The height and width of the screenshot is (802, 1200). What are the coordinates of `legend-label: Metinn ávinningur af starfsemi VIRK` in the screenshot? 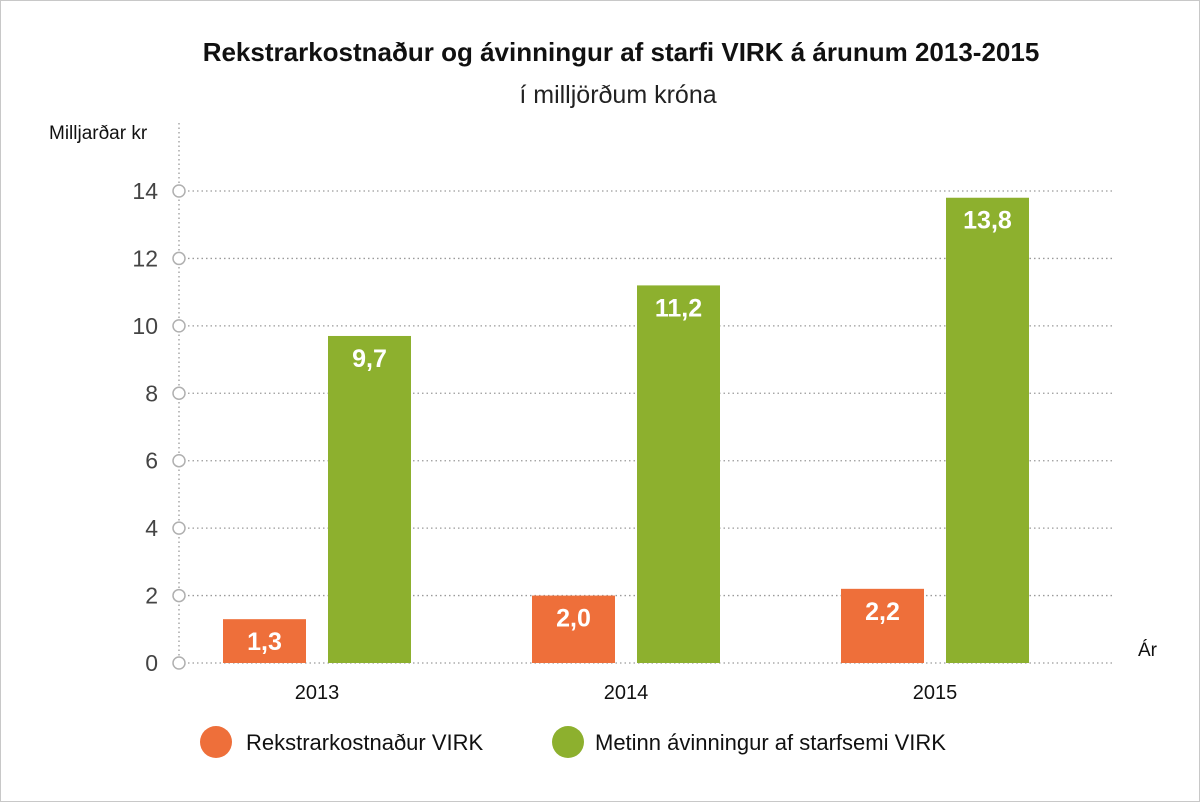 It's located at (770, 742).